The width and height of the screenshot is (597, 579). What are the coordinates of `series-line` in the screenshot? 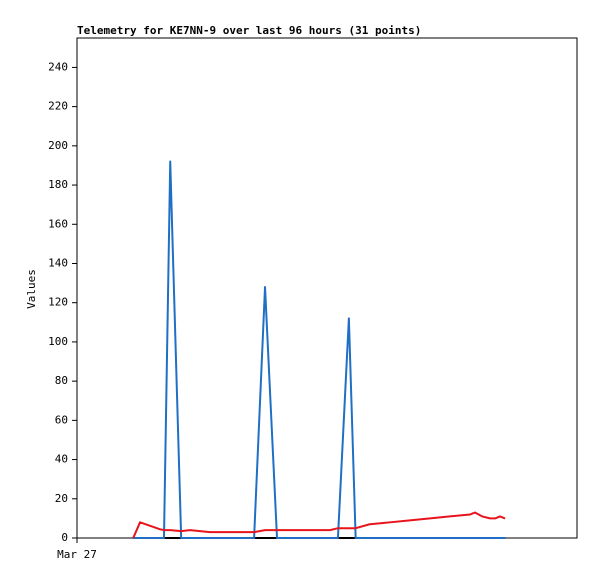 It's located at (319, 525).